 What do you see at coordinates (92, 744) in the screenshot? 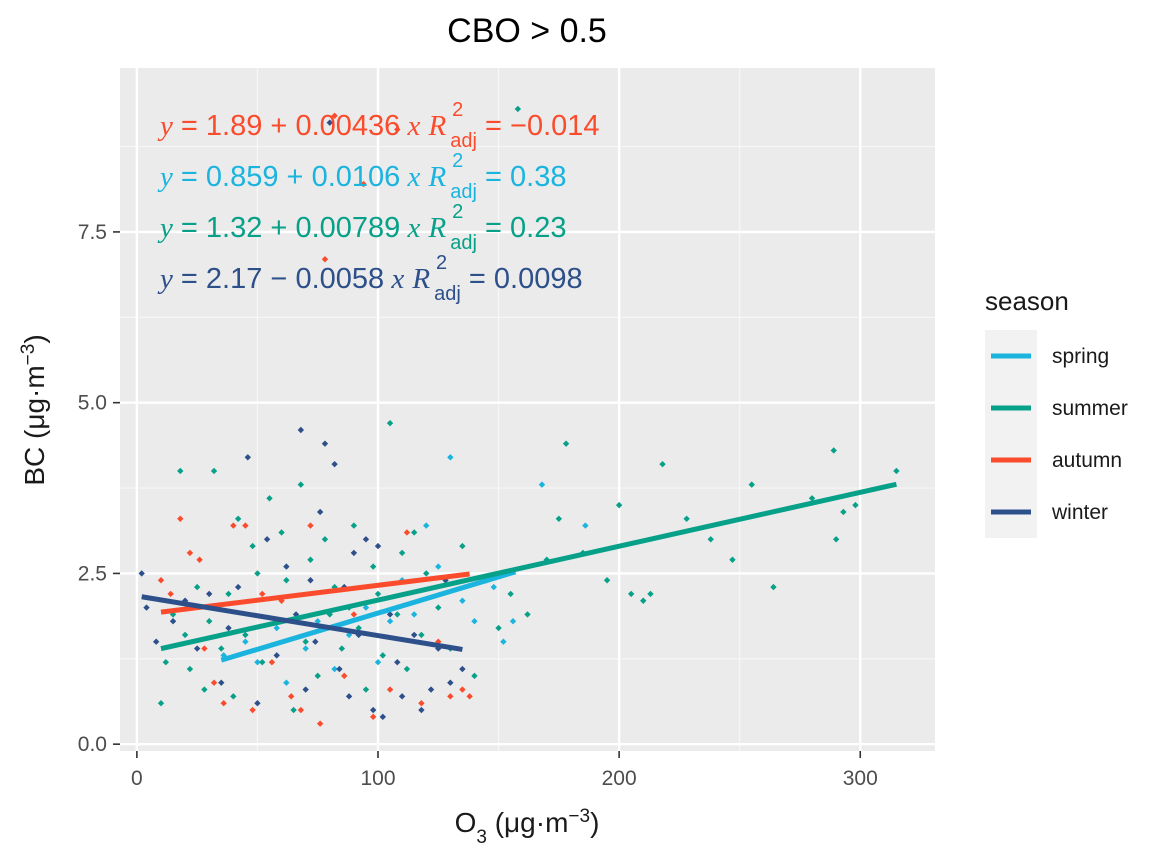
I see `y-tick-label: 0.0` at bounding box center [92, 744].